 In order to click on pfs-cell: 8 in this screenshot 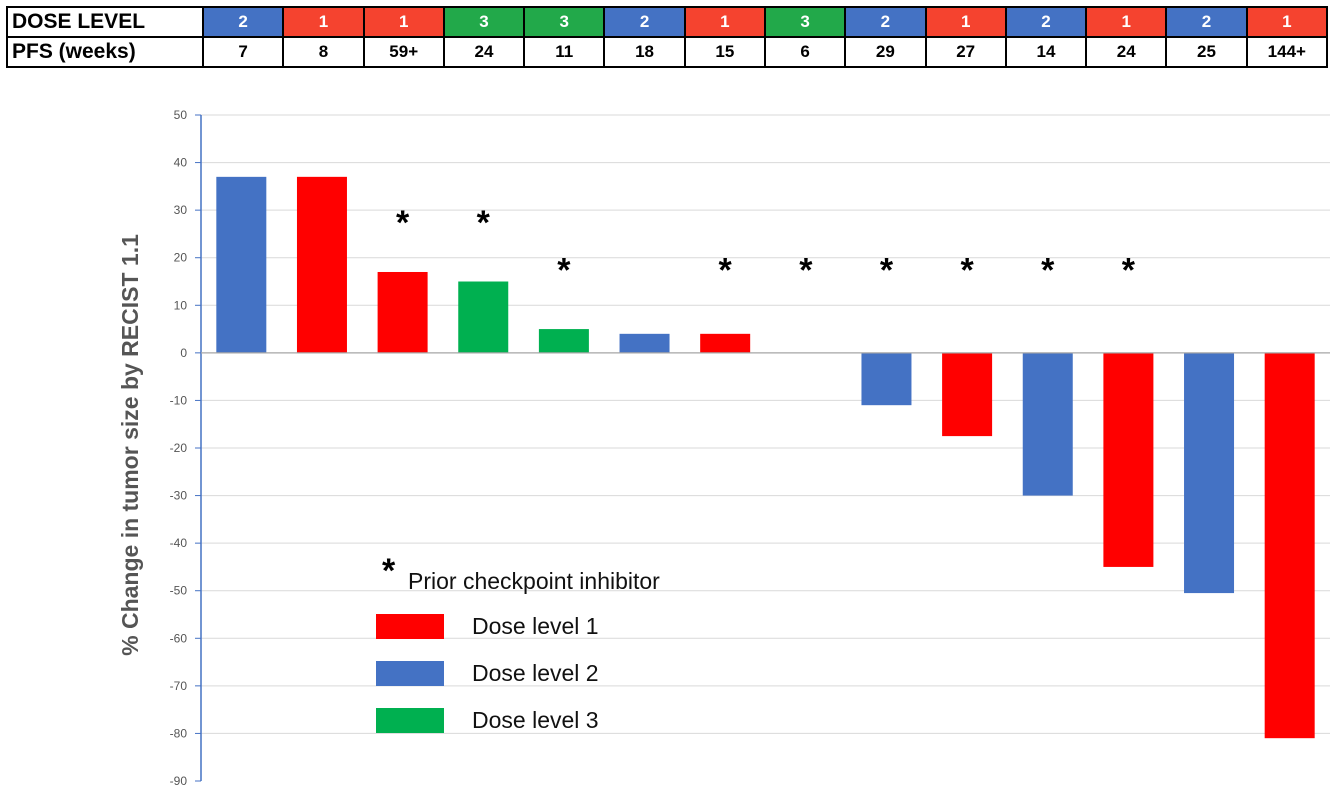, I will do `click(323, 52)`.